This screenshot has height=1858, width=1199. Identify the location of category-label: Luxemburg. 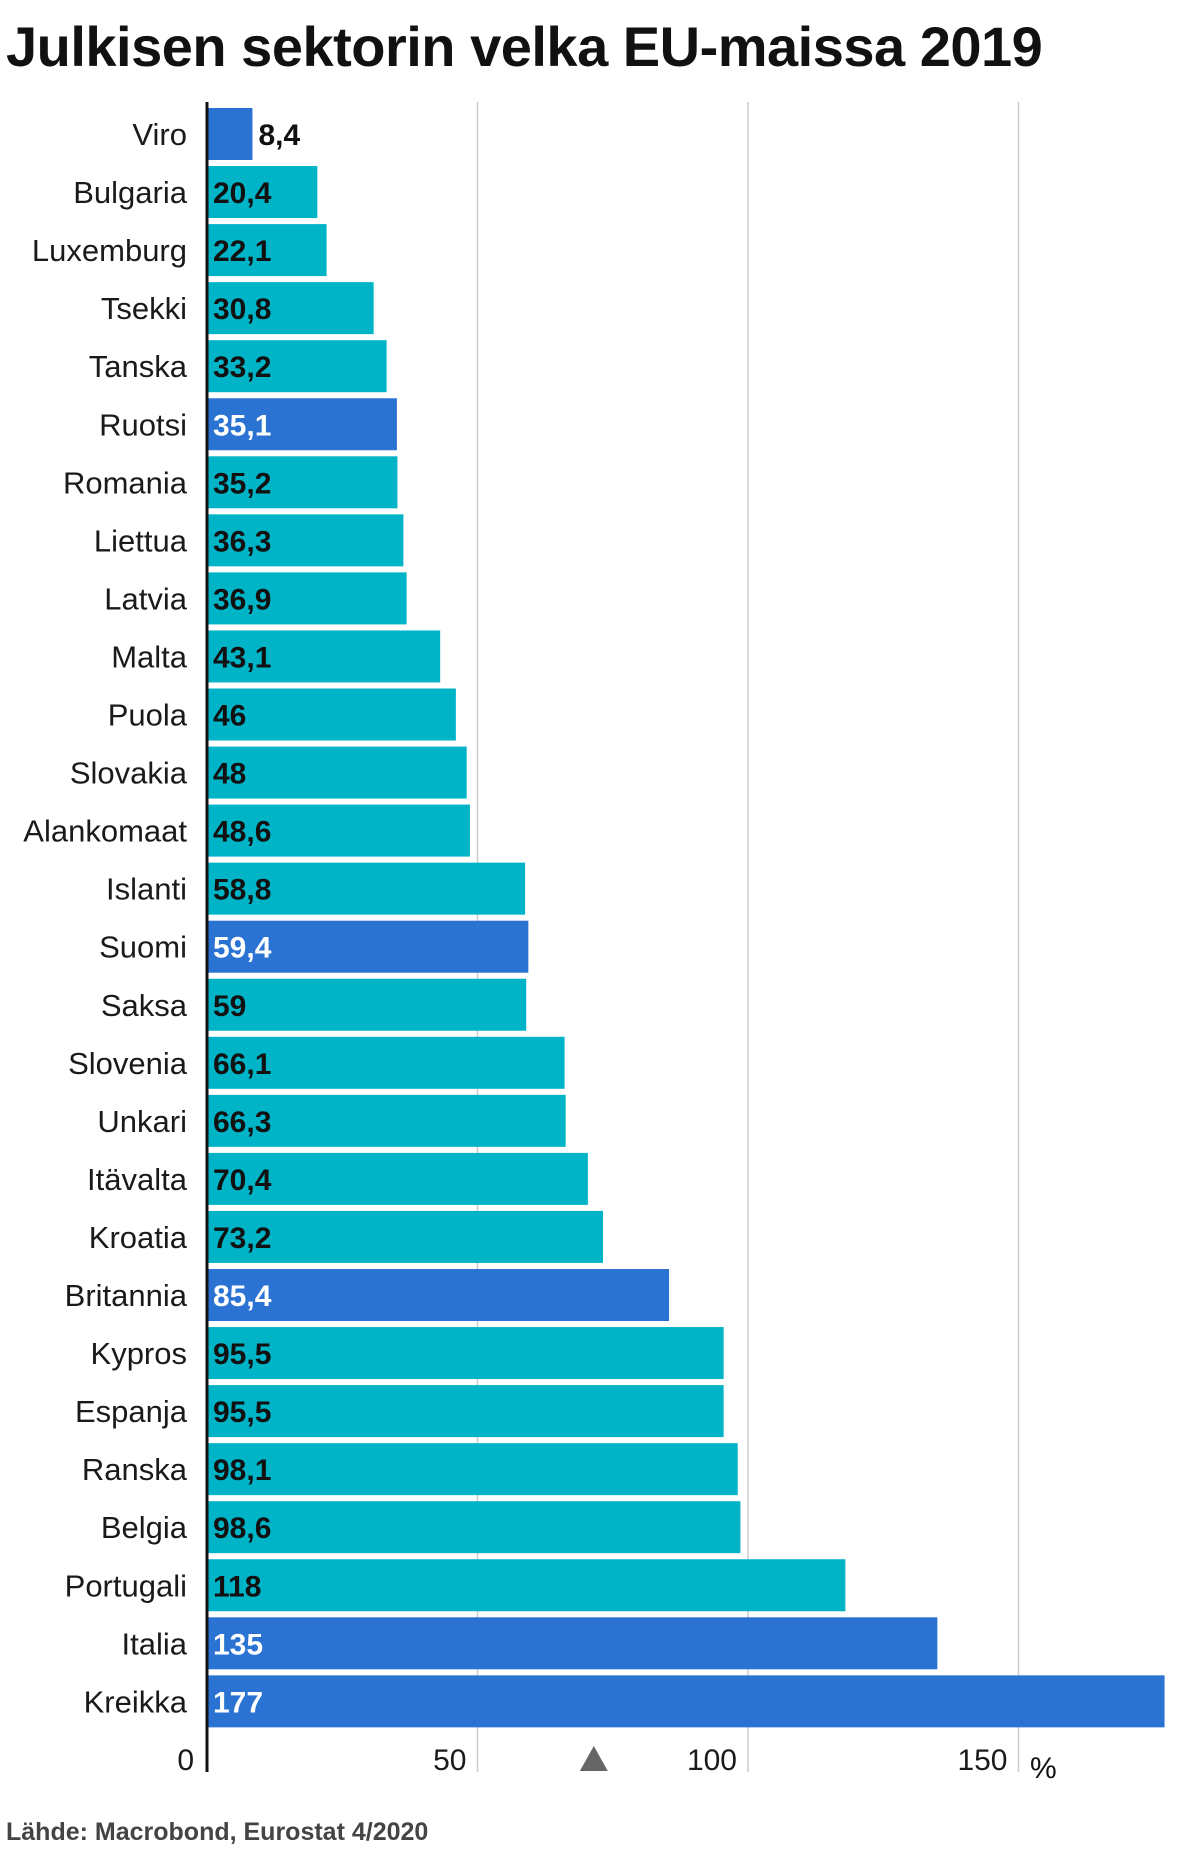
(109, 250).